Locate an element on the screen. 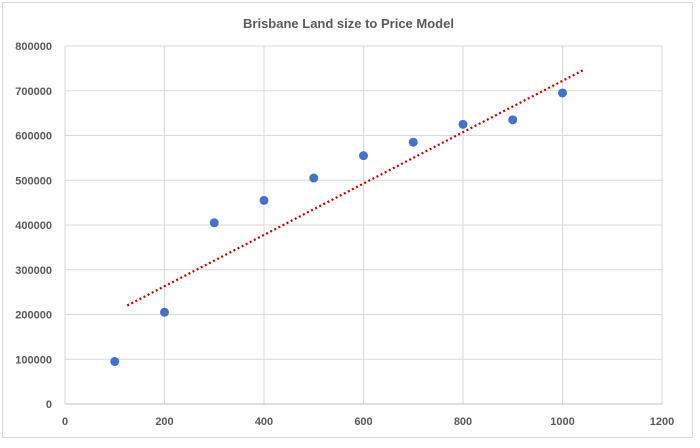  x-tick-label: 400 is located at coordinates (264, 422).